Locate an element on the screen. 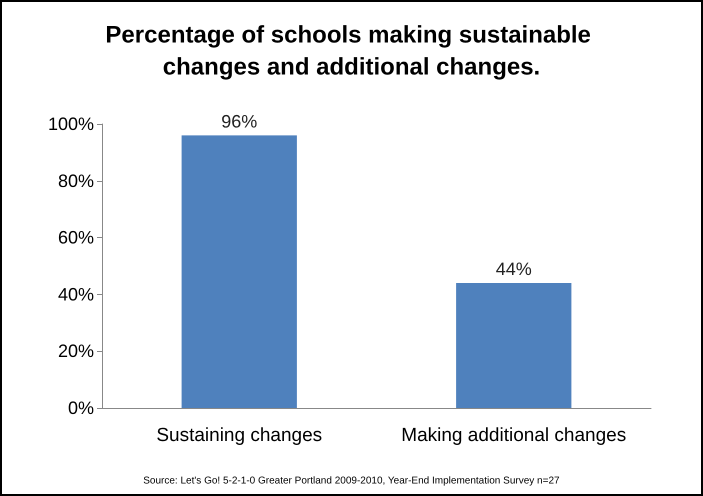  source-note: Source: Let's Go! 5-2-1-0 Greater Portland 2009-2010, Year-End Implementation Survey n=27 is located at coordinates (351, 481).